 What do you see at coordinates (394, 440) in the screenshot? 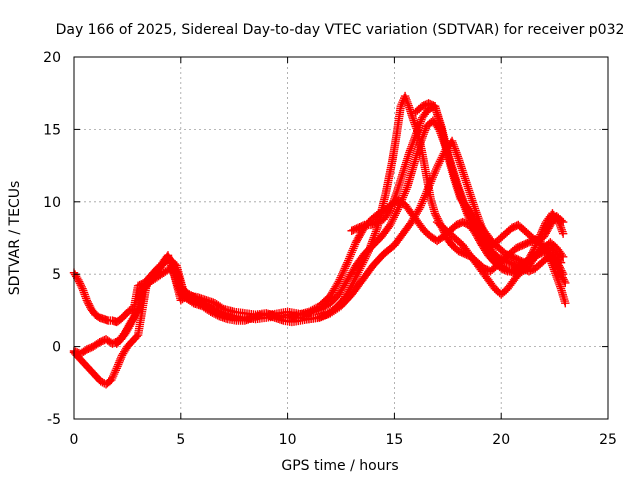
I see `x-tick-label: 15` at bounding box center [394, 440].